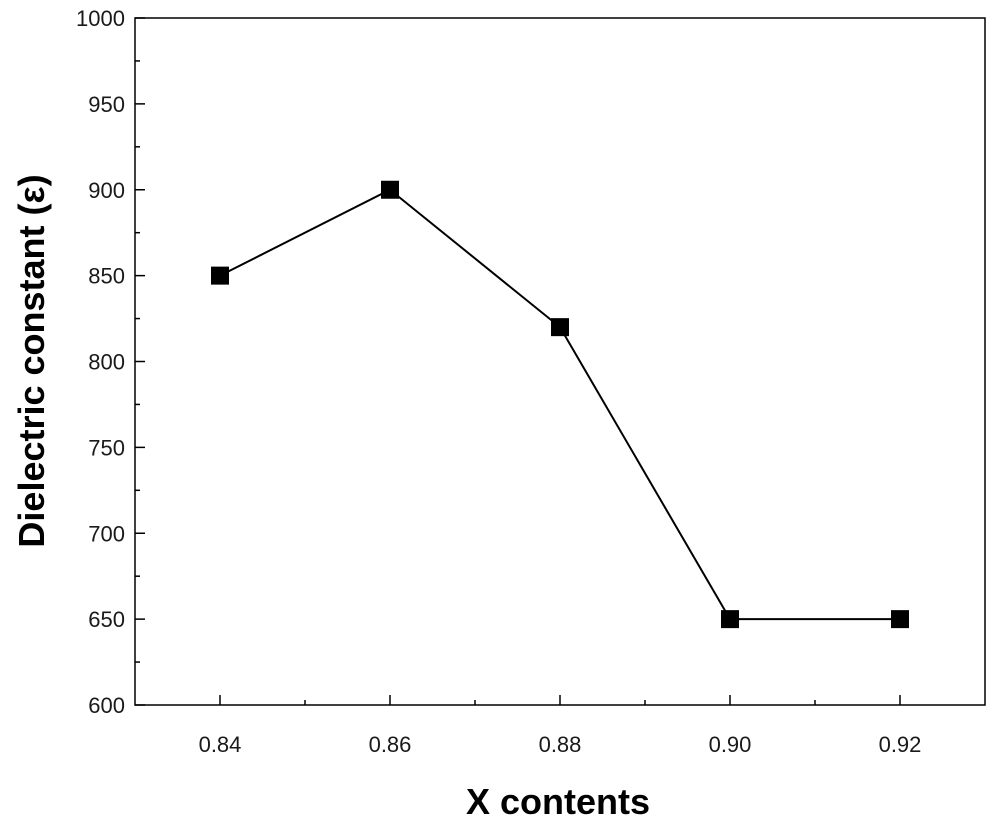 Image resolution: width=991 pixels, height=826 pixels. What do you see at coordinates (100, 18) in the screenshot?
I see `y-tick-label: 1000` at bounding box center [100, 18].